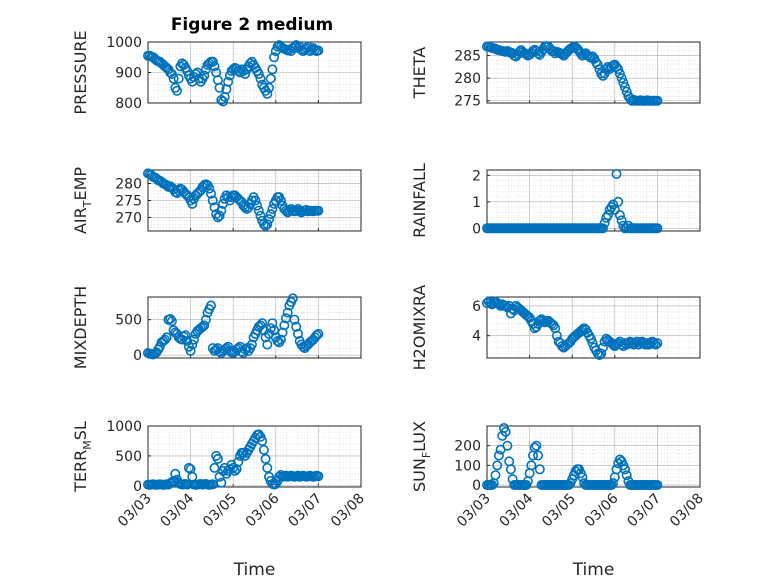 Image resolution: width=778 pixels, height=583 pixels. I want to click on y-axis-label: H2OMIXRA, so click(419, 328).